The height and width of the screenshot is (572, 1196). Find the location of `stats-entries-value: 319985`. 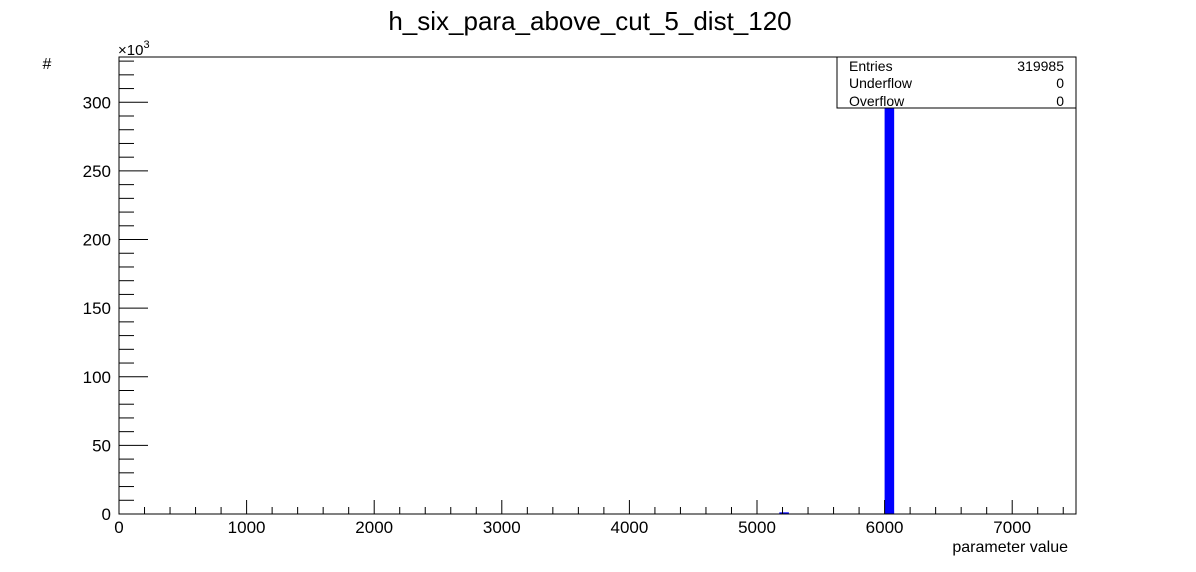

stats-entries-value: 319985 is located at coordinates (1040, 66).